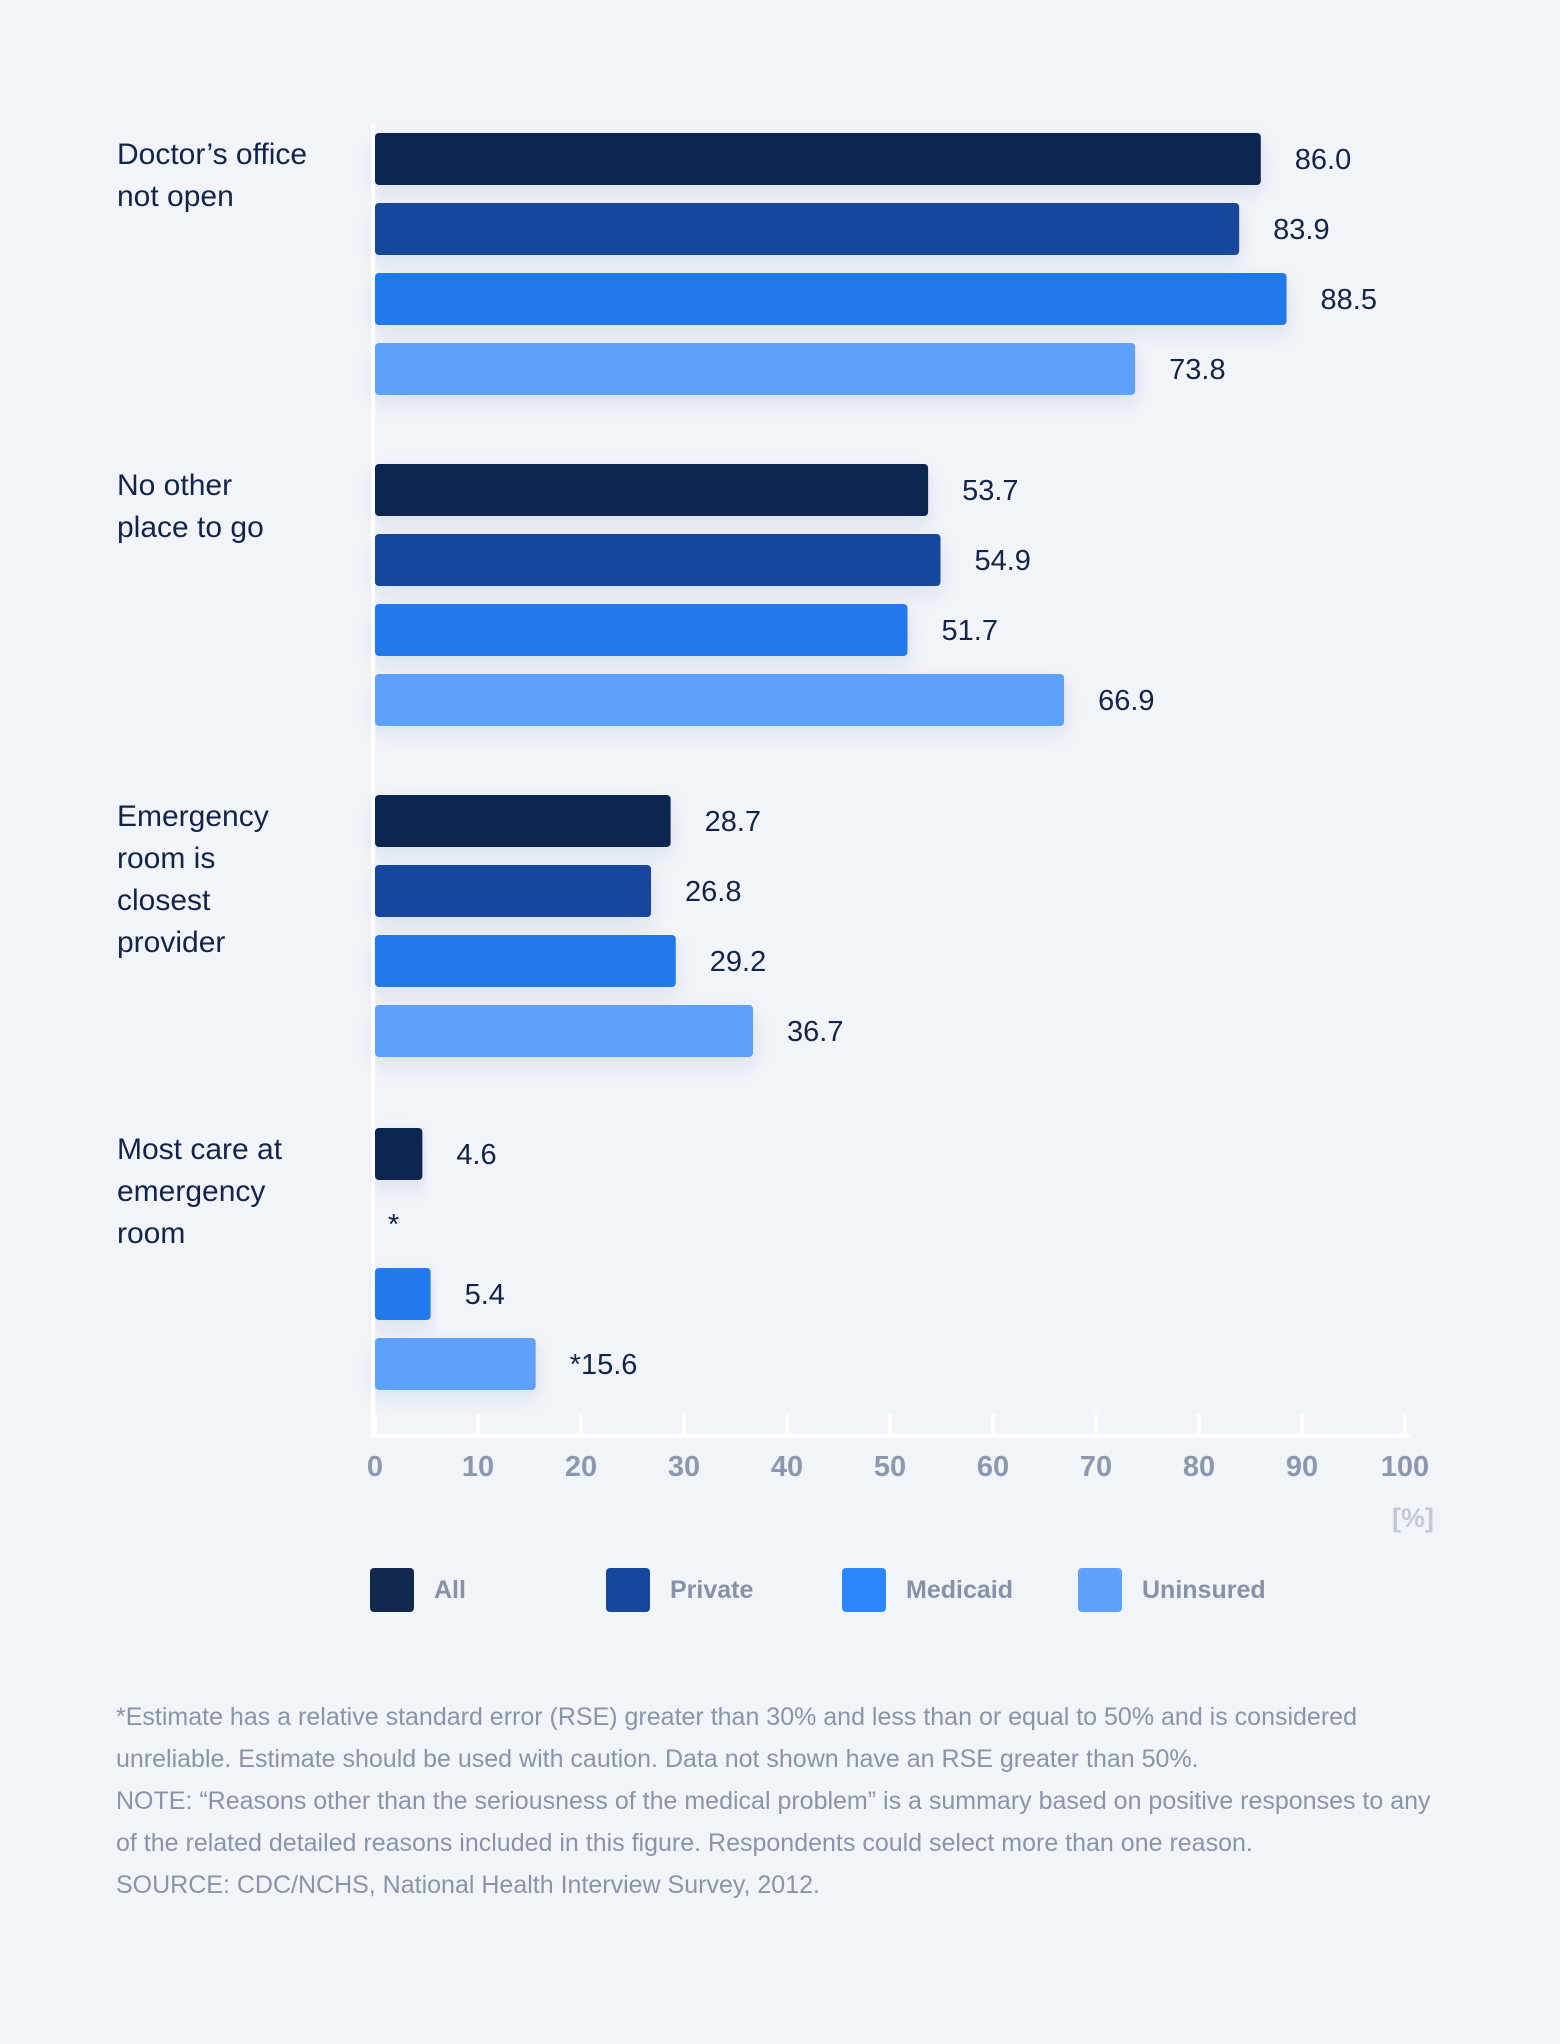  Describe the element at coordinates (959, 1590) in the screenshot. I see `legend-label-medicaid: Medicaid` at that location.